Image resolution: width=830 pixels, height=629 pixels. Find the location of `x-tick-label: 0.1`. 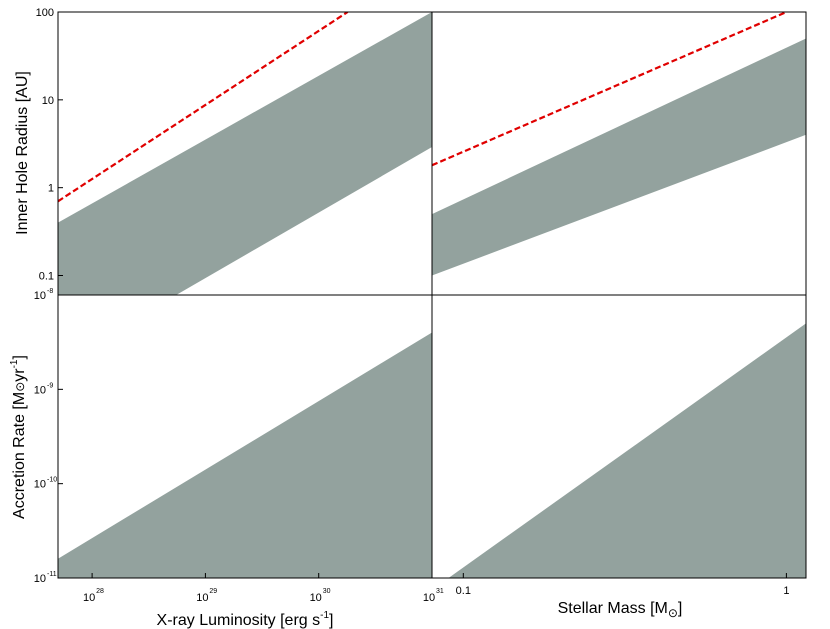

x-tick-label: 0.1 is located at coordinates (463, 591).